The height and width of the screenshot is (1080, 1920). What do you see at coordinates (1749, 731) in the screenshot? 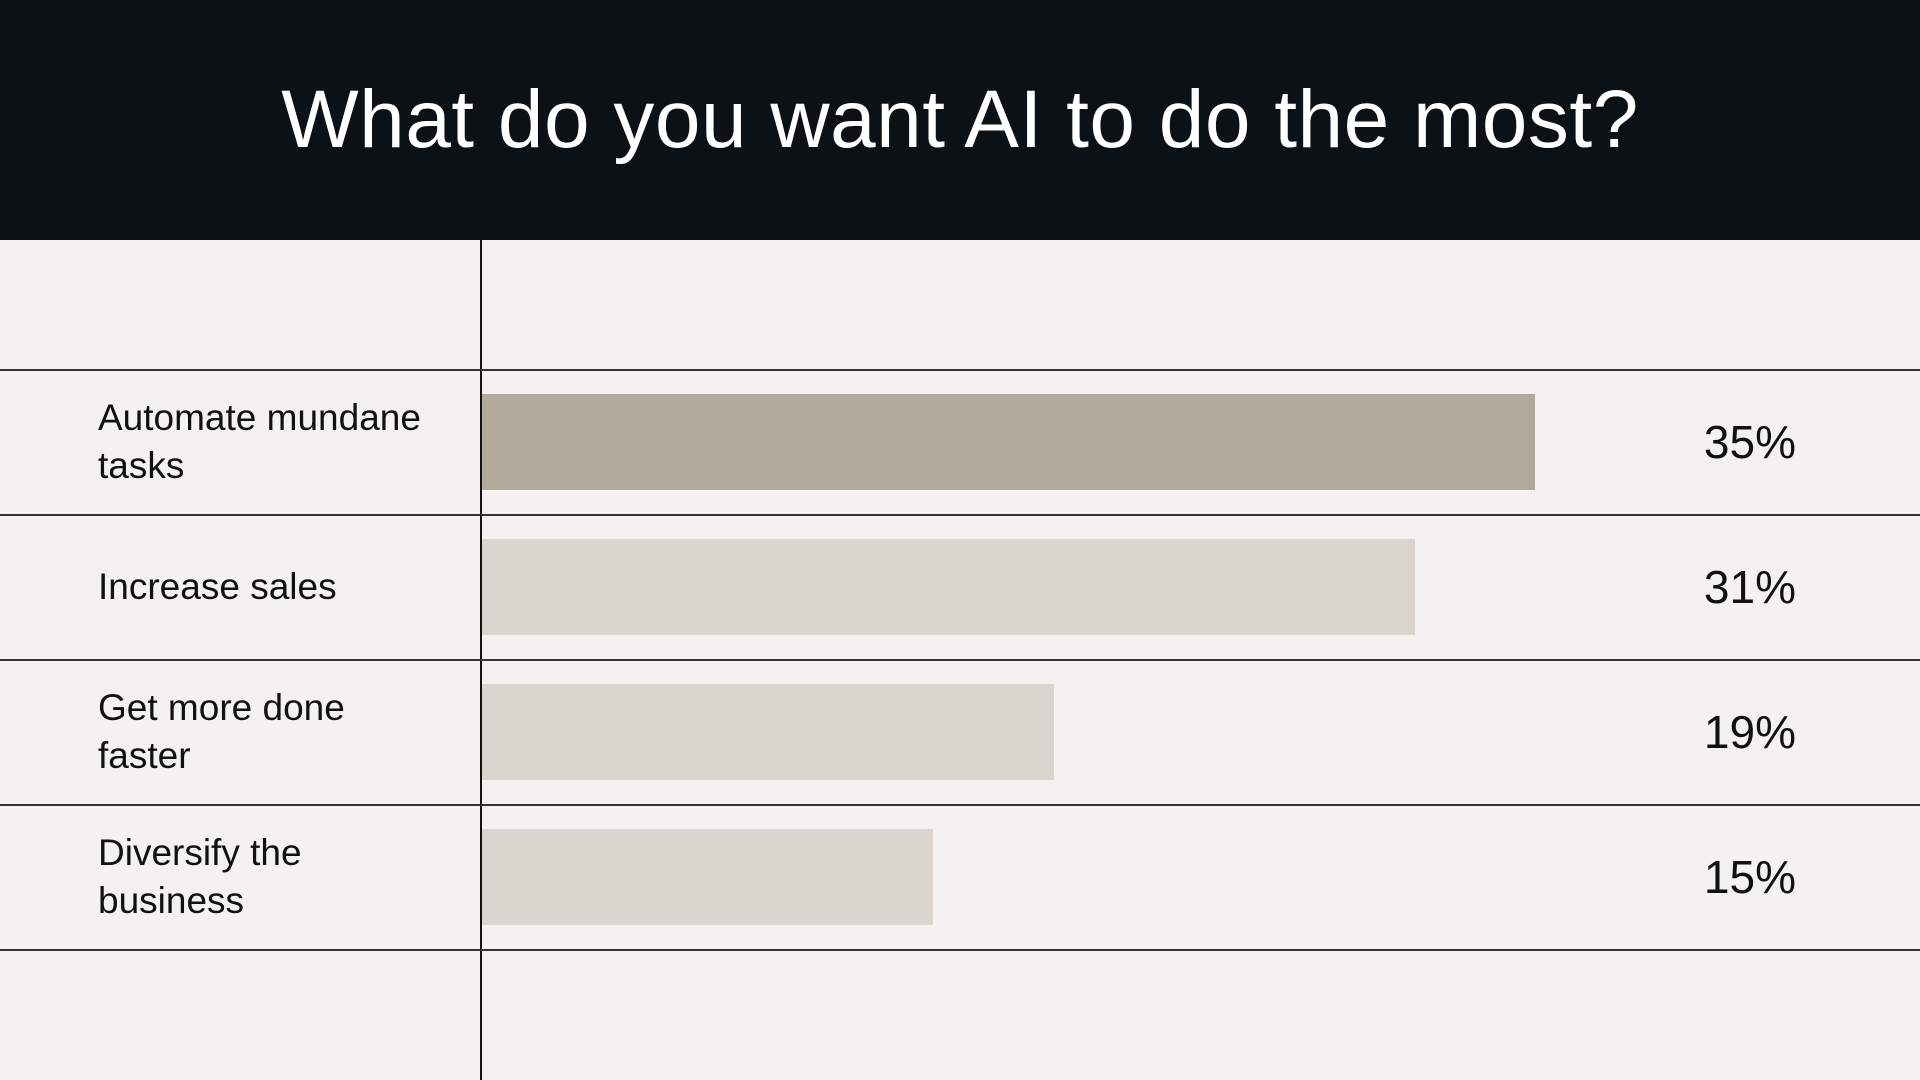
I see `value-label: 19%` at bounding box center [1749, 731].